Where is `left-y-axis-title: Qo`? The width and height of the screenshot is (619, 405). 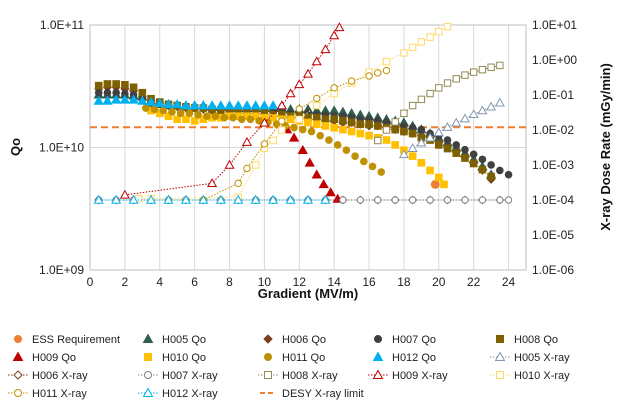 left-y-axis-title: Qo is located at coordinates (15, 147).